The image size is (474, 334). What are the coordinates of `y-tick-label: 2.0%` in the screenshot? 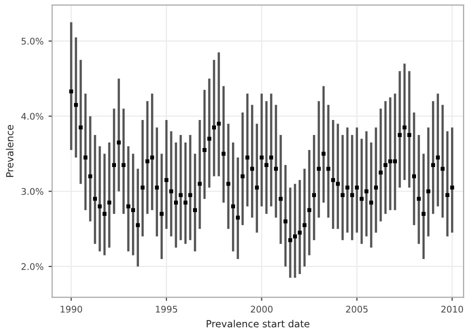 It's located at (33, 266).